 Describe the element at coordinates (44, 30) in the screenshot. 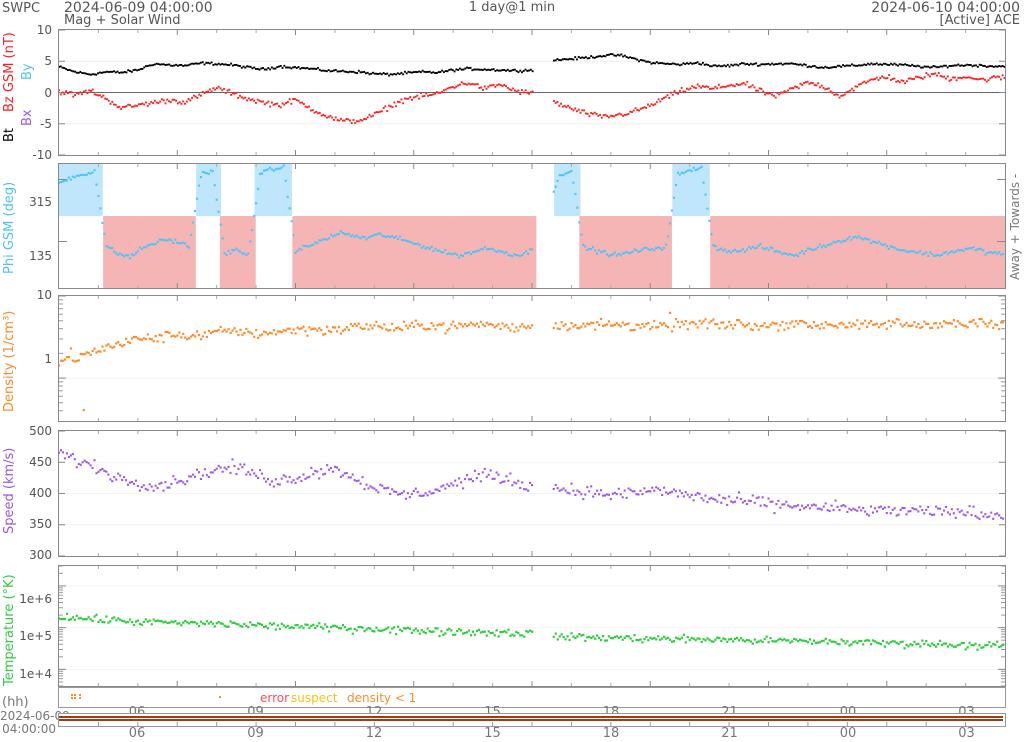

I see `mag-ytick-10: 10` at that location.